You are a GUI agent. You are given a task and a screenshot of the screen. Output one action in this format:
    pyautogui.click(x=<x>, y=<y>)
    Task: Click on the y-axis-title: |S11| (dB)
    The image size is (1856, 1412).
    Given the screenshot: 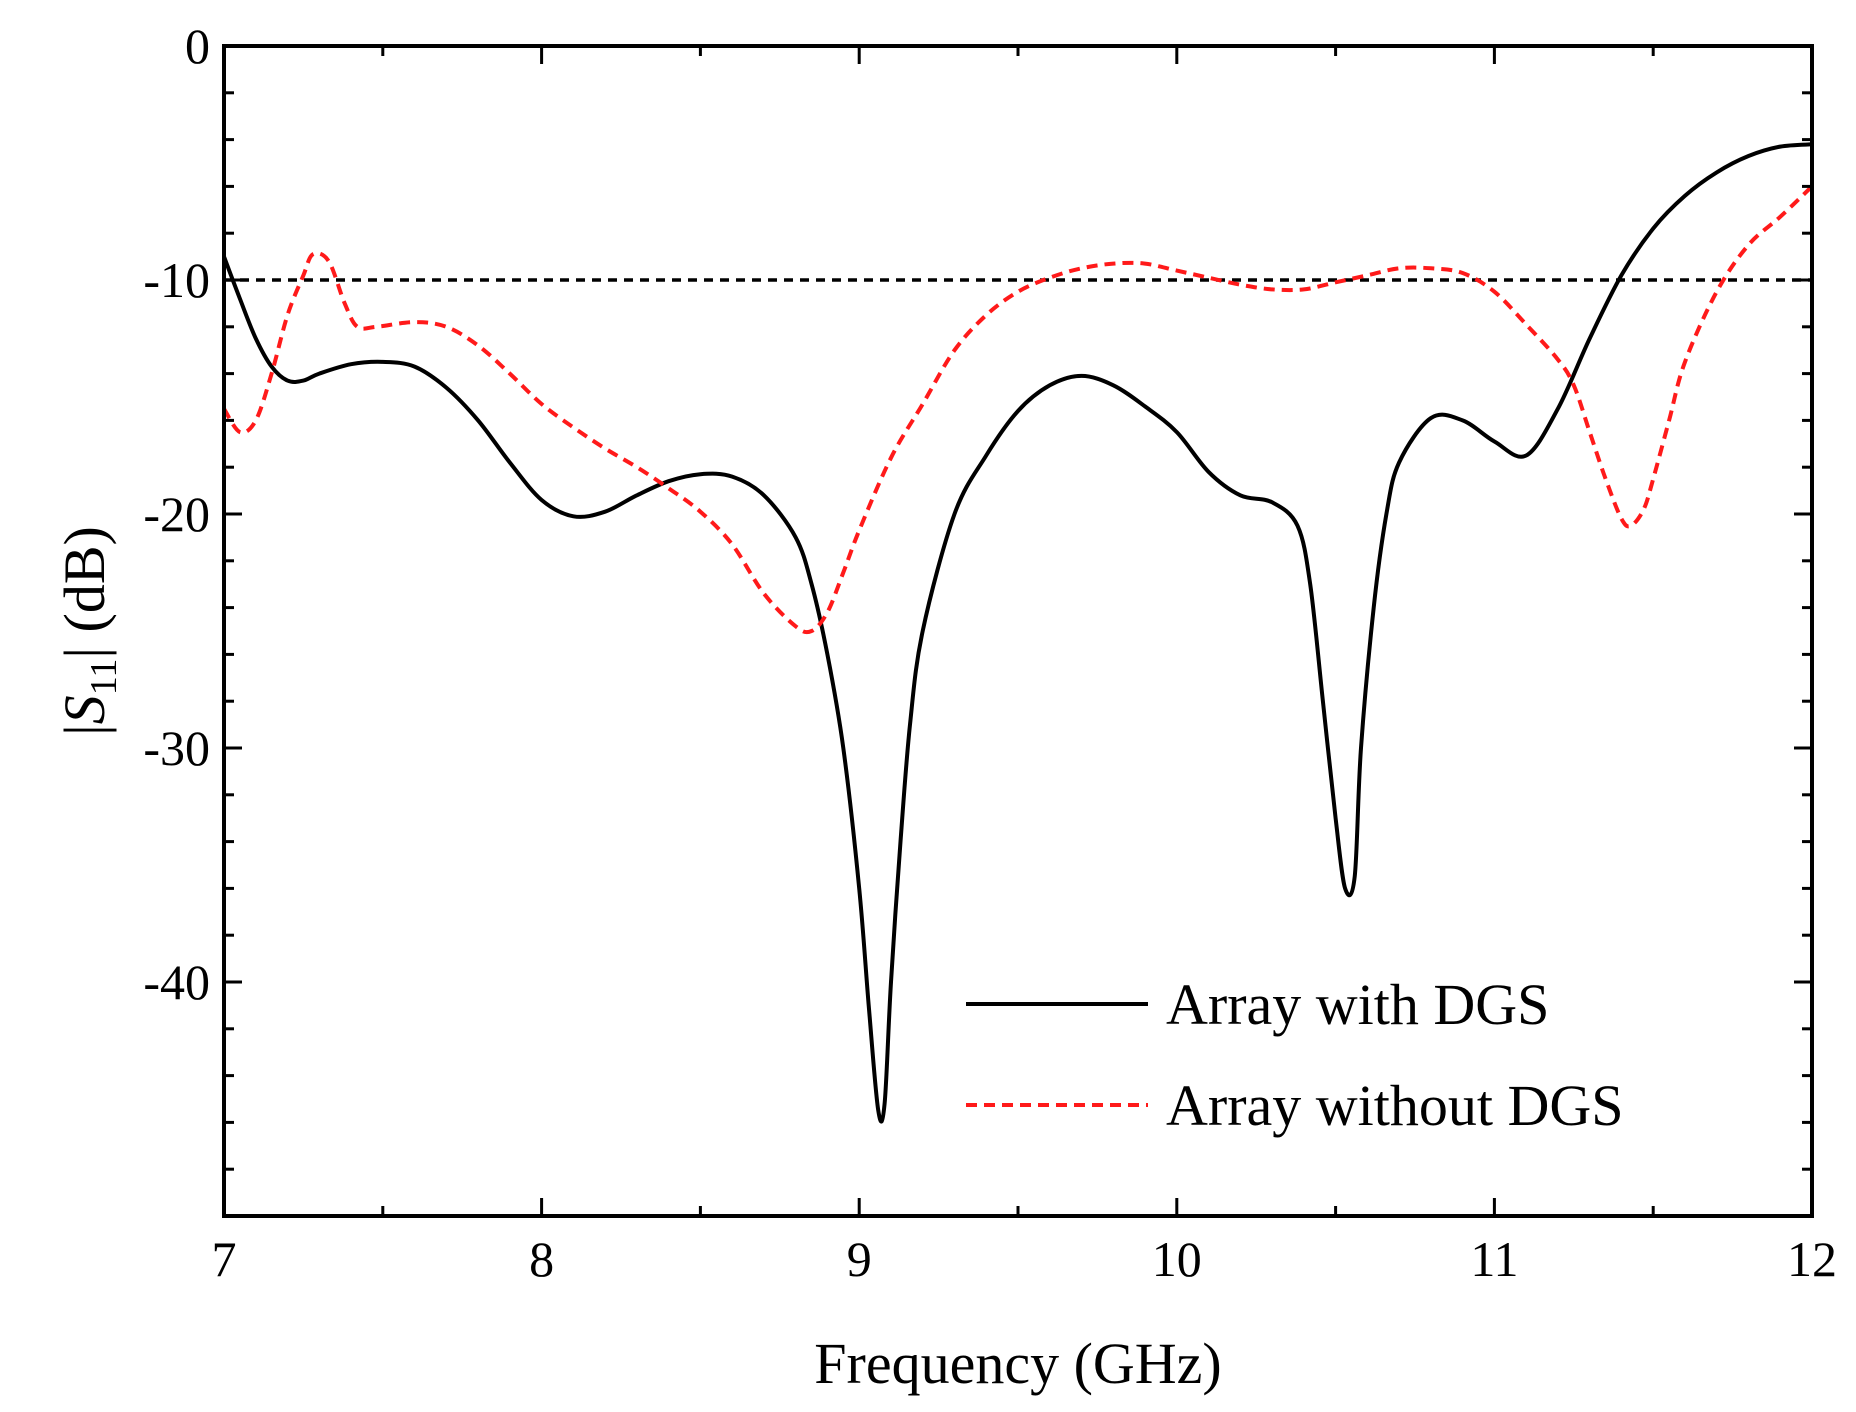 What is the action you would take?
    pyautogui.click(x=88, y=631)
    